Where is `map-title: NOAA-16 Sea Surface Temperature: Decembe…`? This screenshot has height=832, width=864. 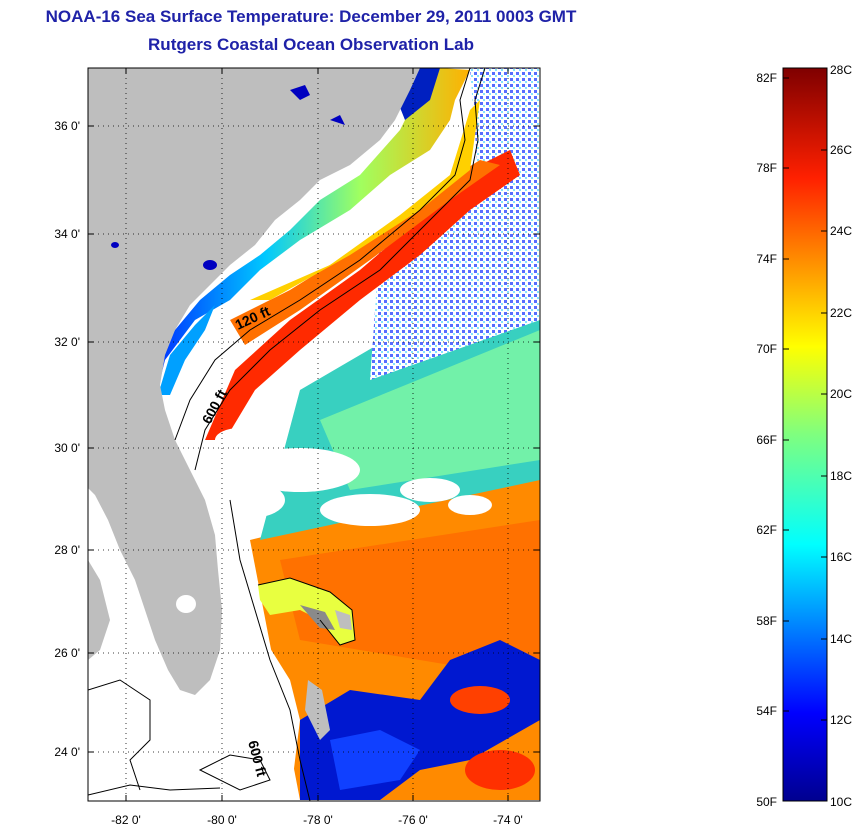 map-title: NOAA-16 Sea Surface Temperature: Decembe… is located at coordinates (311, 16).